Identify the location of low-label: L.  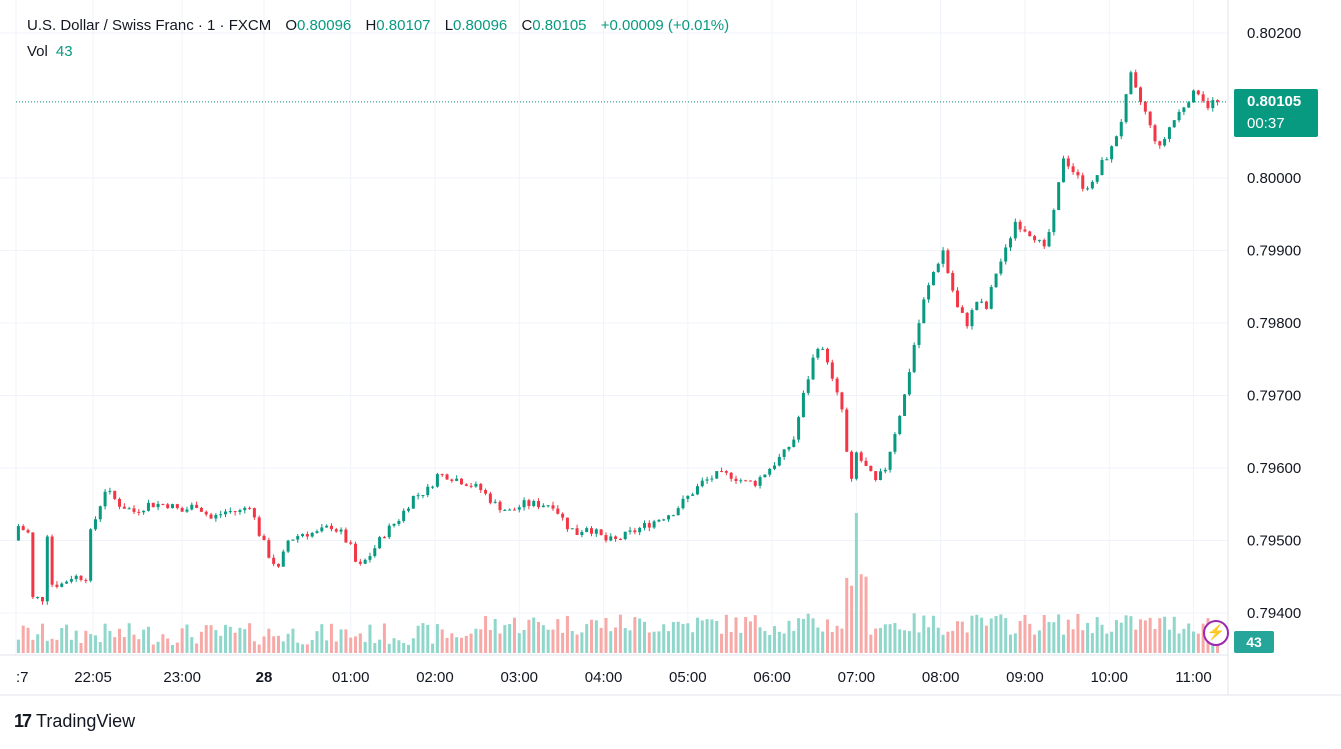
(449, 25).